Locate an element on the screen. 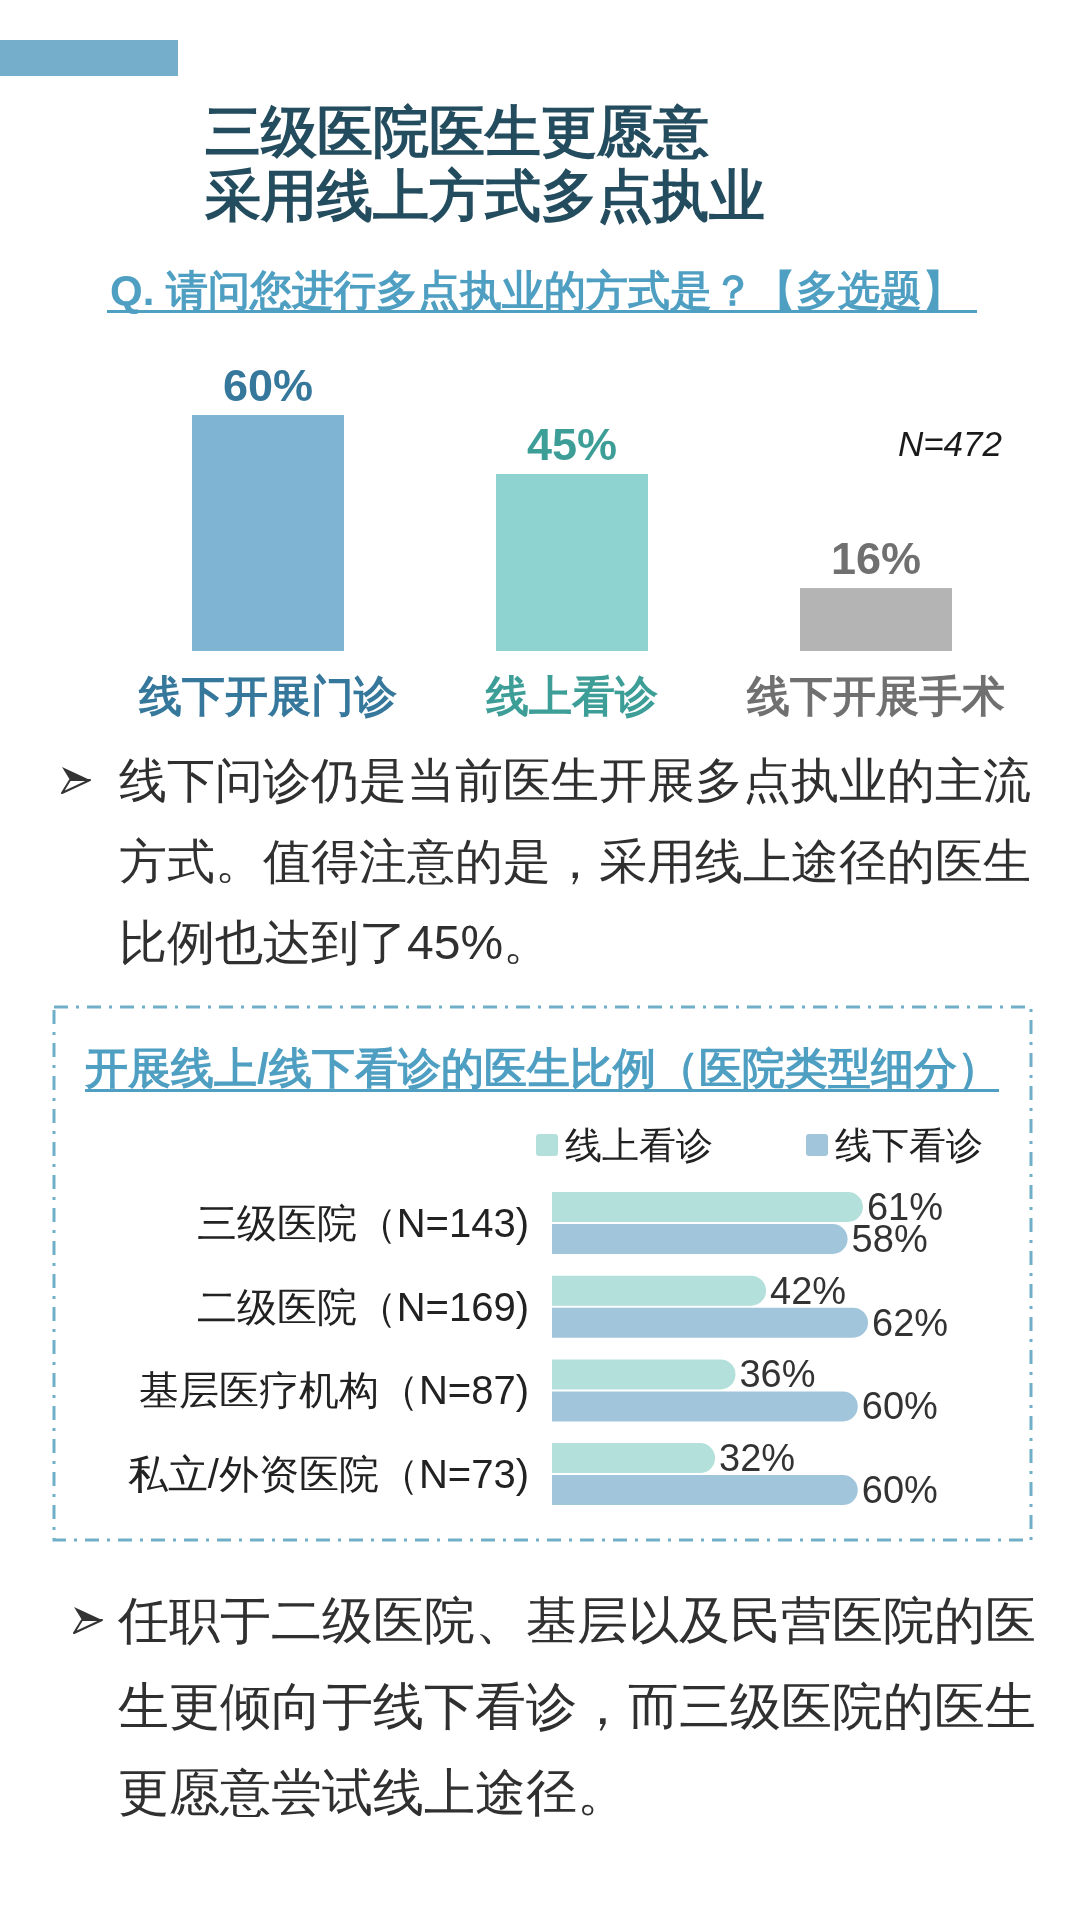  y-tick-label: 基层医疗机构（N=87) is located at coordinates (333, 1390).